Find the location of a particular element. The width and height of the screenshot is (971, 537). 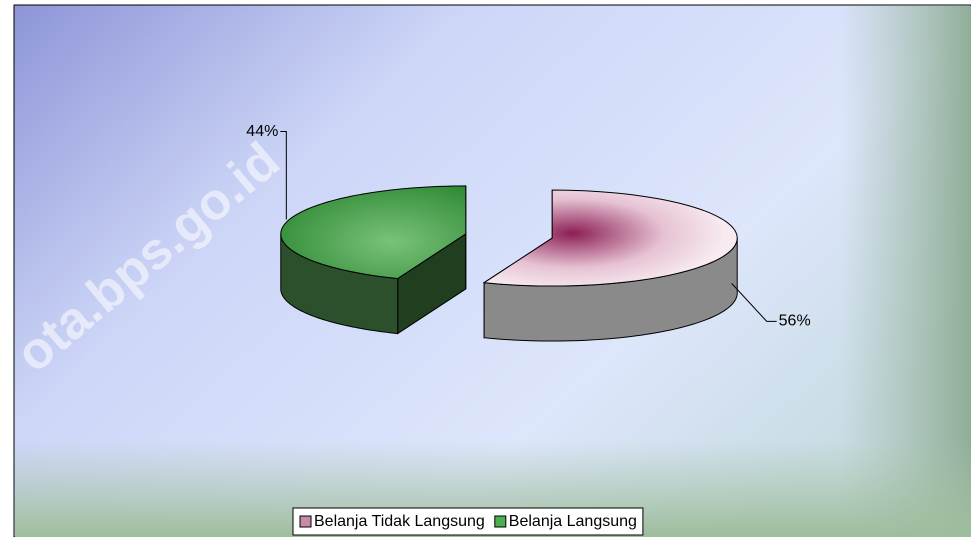

legend-box is located at coordinates (468, 521).